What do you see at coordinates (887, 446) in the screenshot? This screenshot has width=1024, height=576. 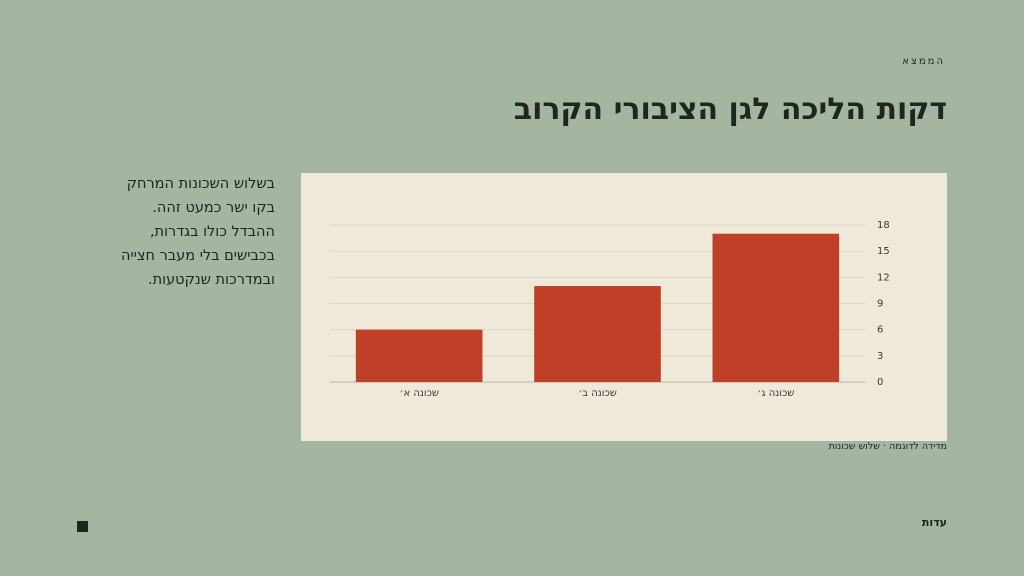 I see `chart-note: מדידה לדוגמה · שלוש שכונות` at bounding box center [887, 446].